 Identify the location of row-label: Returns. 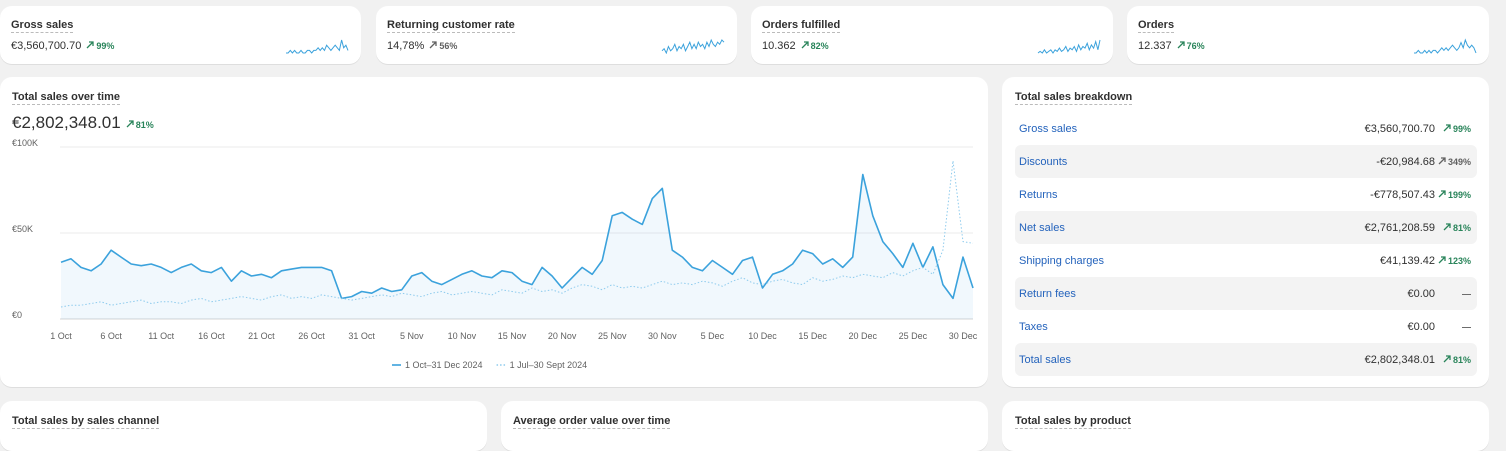
(1038, 195).